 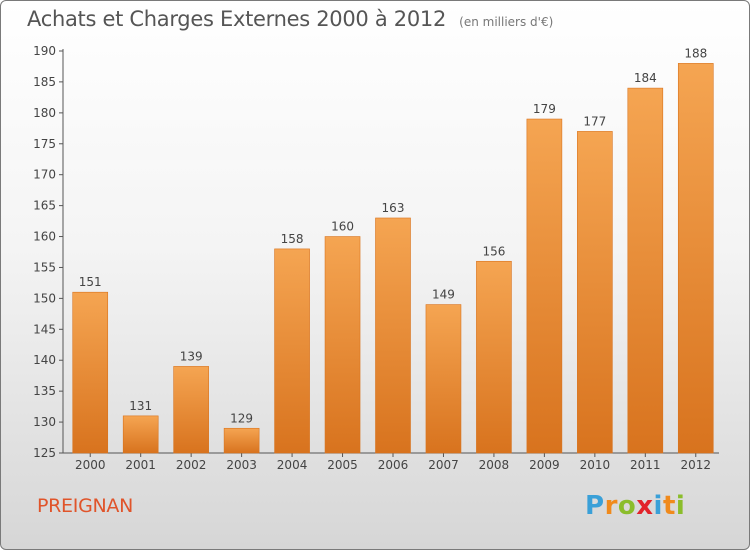 I want to click on y-tick-label: 155, so click(x=44, y=267).